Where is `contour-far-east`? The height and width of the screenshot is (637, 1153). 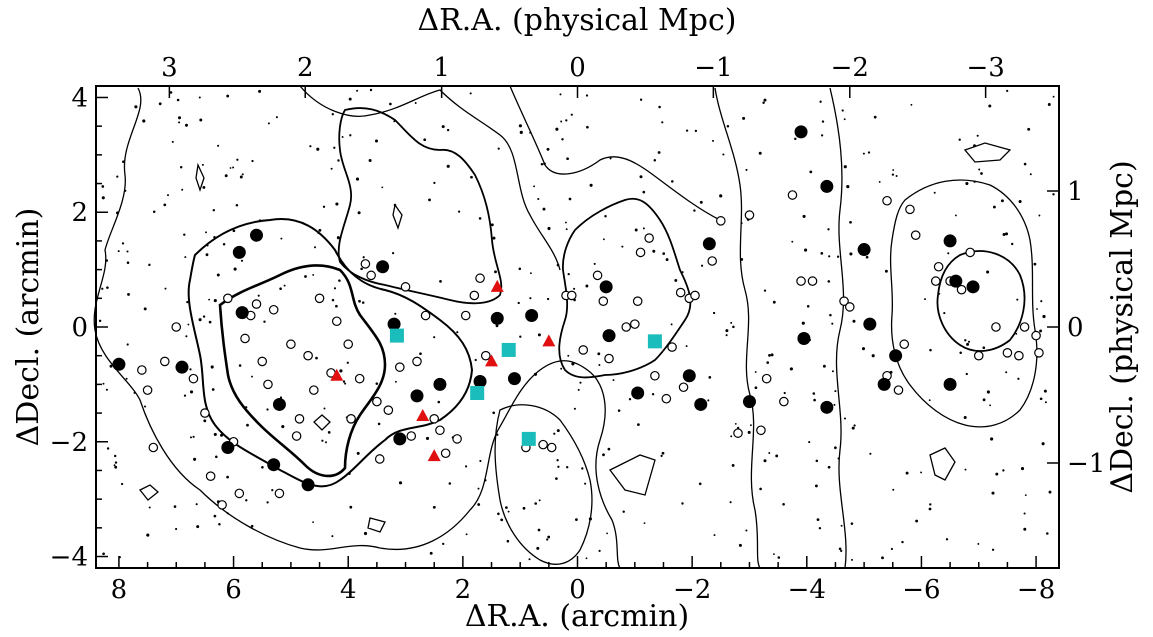
contour-far-east is located at coordinates (963, 303).